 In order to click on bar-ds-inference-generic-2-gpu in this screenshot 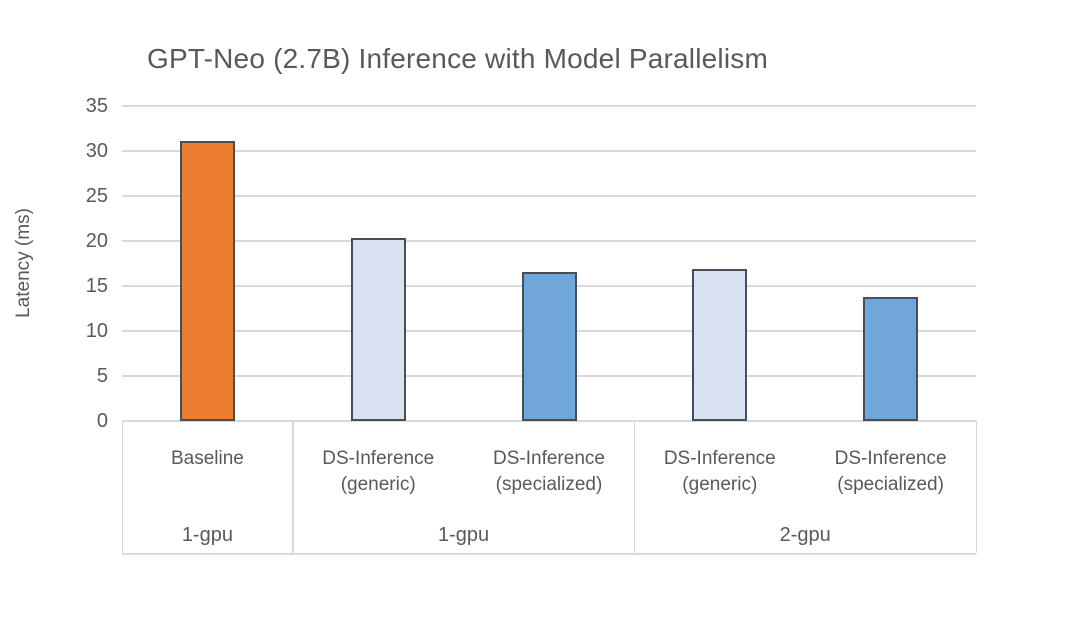, I will do `click(720, 344)`.